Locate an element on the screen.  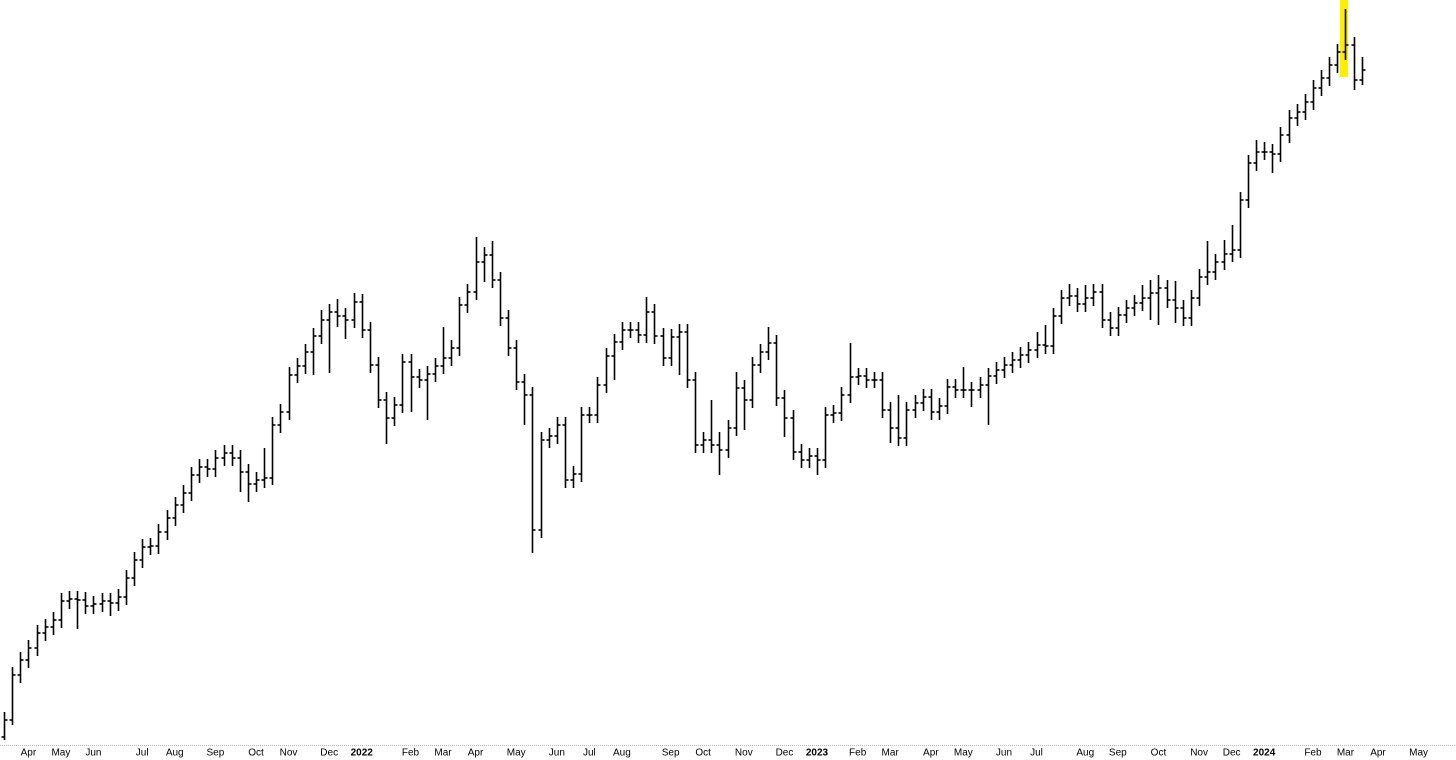
x-tick-label: 2024 is located at coordinates (1264, 753).